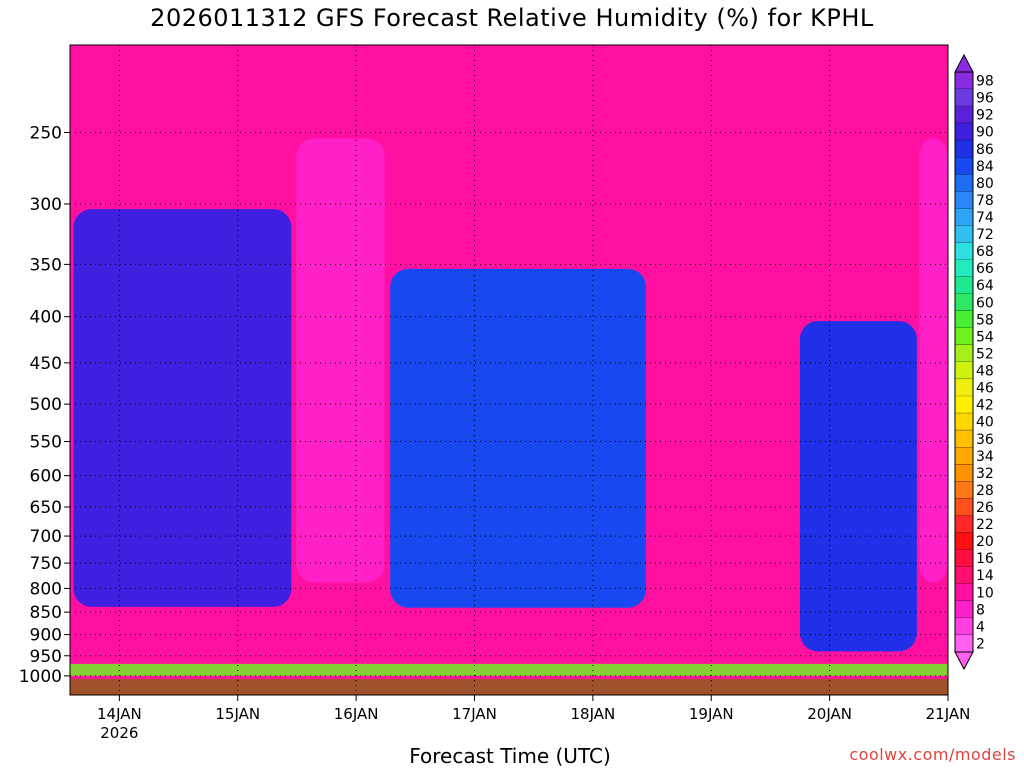  I want to click on colorbar-label: 98, so click(985, 82).